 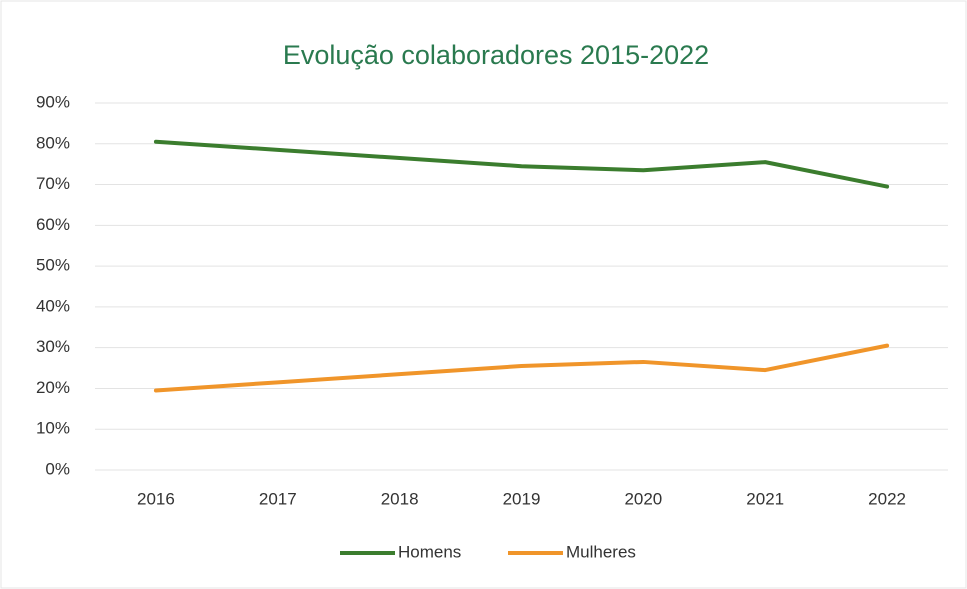 What do you see at coordinates (53, 265) in the screenshot?
I see `y-tick-label: 50%` at bounding box center [53, 265].